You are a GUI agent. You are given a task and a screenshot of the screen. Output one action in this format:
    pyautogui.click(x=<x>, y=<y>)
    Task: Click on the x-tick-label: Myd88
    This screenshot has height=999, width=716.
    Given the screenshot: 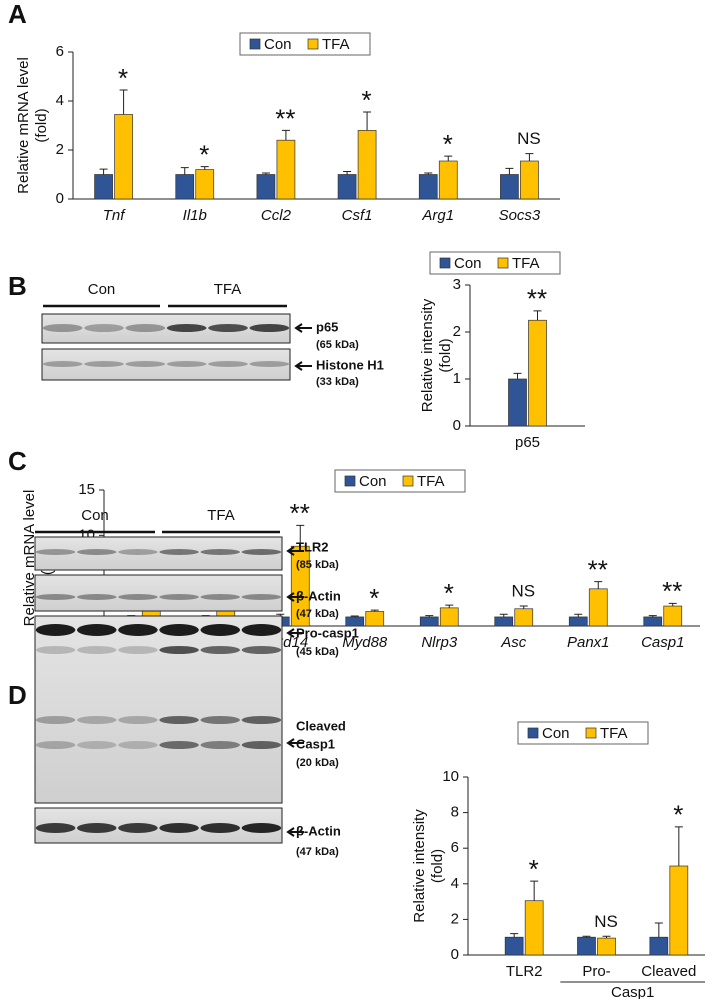 What is the action you would take?
    pyautogui.click(x=365, y=642)
    